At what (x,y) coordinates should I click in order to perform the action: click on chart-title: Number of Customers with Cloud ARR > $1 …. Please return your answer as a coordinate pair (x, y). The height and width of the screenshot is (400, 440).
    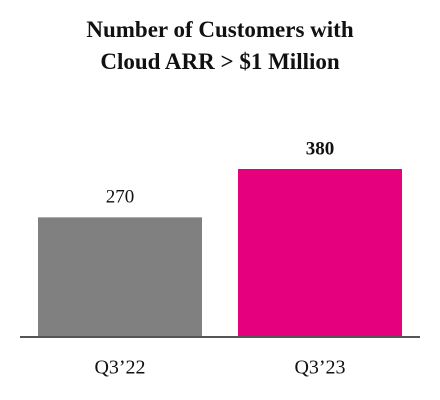
    Looking at the image, I should click on (220, 45).